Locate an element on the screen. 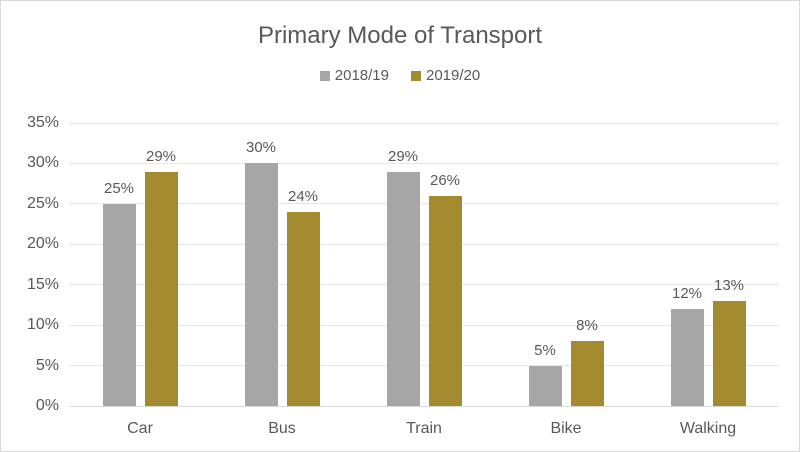  y-tick-label: 10% is located at coordinates (42, 325).